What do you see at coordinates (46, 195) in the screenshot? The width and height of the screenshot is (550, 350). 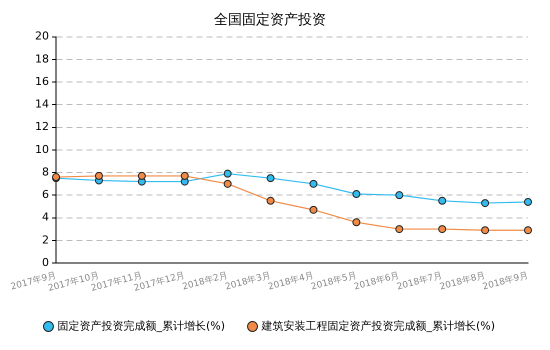 I see `y-tick-label: 6` at bounding box center [46, 195].